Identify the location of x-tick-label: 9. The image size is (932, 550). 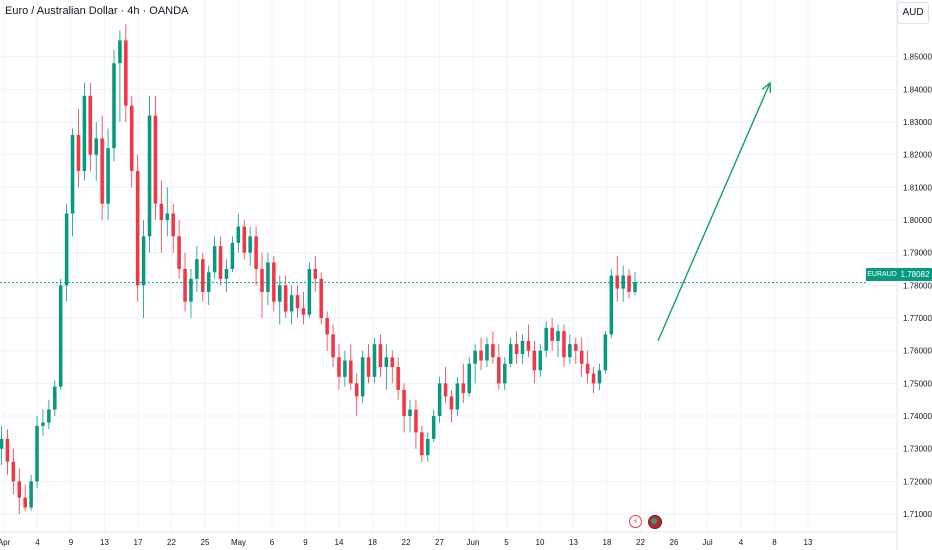
(305, 542).